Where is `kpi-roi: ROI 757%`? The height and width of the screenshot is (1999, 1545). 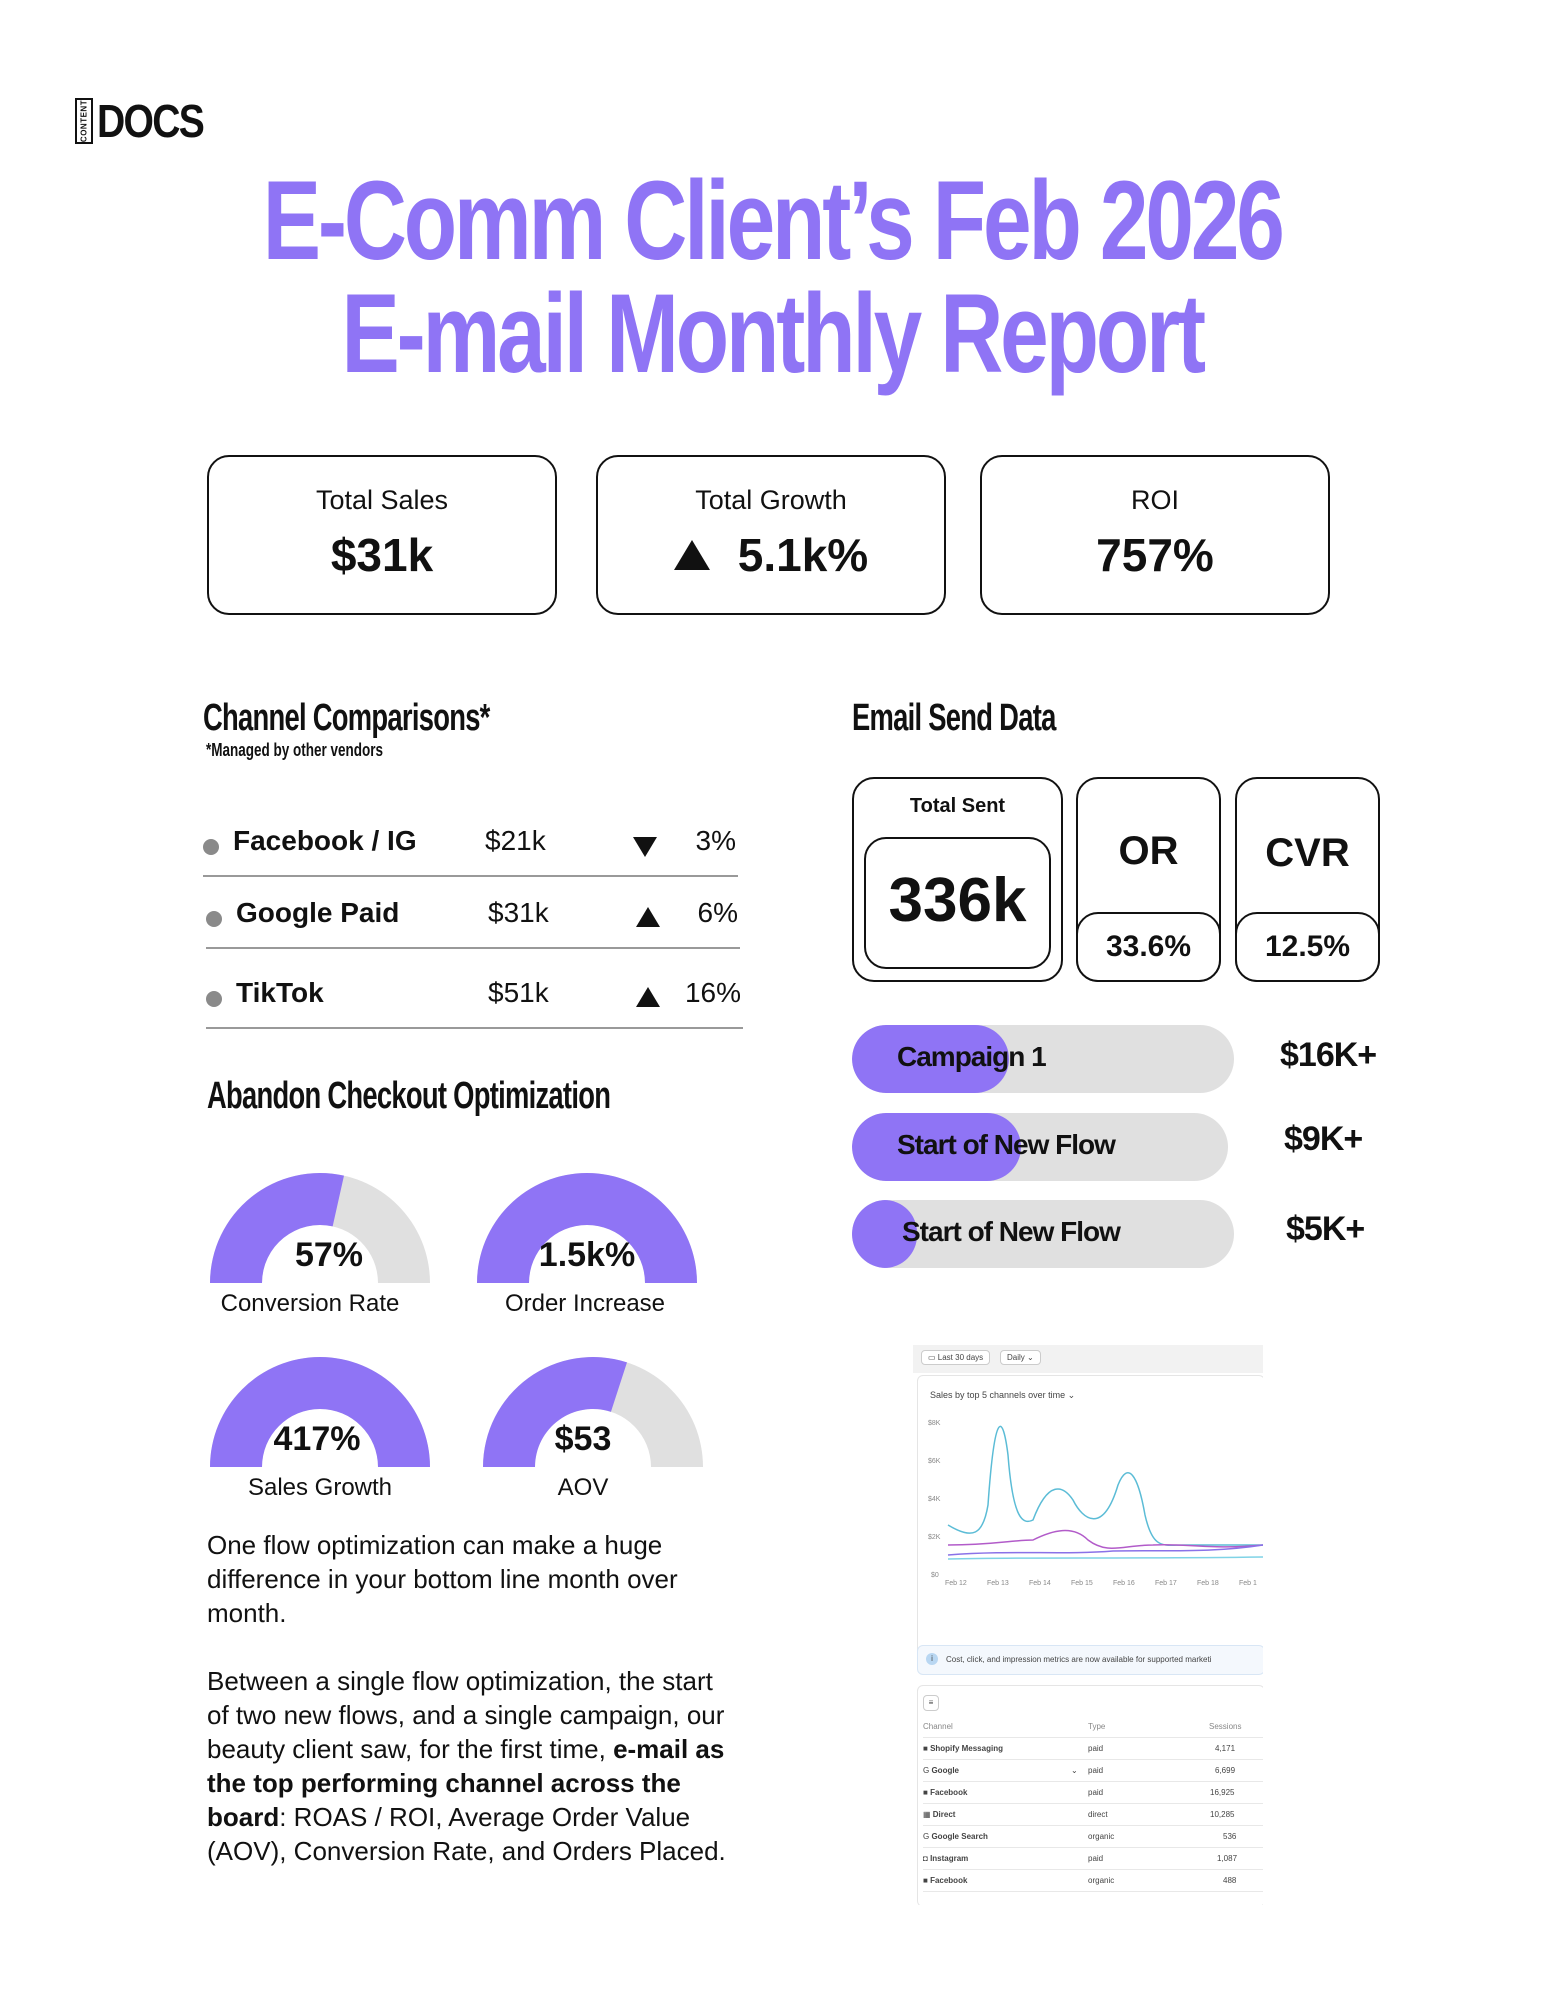 kpi-roi: ROI 757% is located at coordinates (1155, 535).